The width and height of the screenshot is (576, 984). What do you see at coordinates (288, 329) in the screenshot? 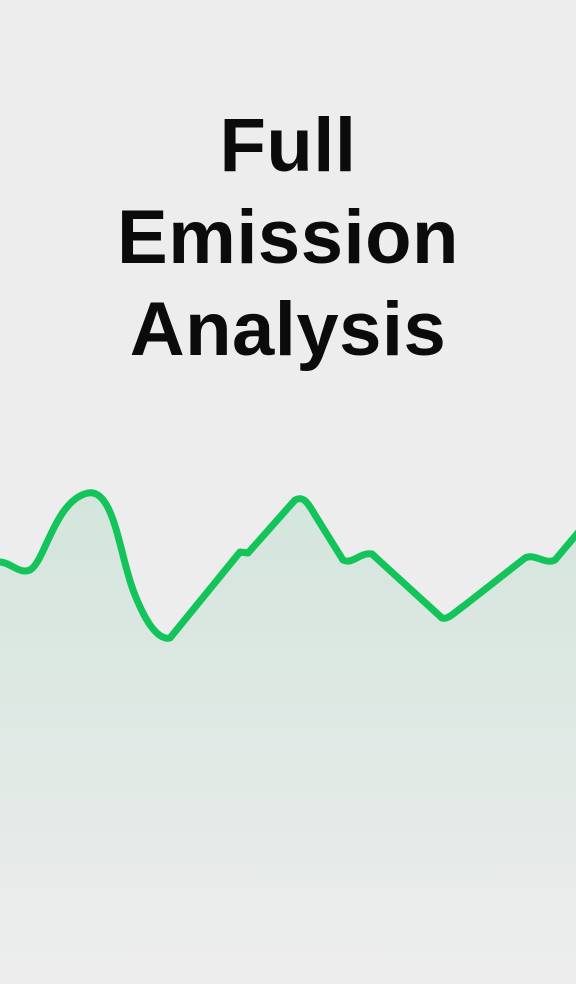
I see `title-line-3: Analysis` at bounding box center [288, 329].